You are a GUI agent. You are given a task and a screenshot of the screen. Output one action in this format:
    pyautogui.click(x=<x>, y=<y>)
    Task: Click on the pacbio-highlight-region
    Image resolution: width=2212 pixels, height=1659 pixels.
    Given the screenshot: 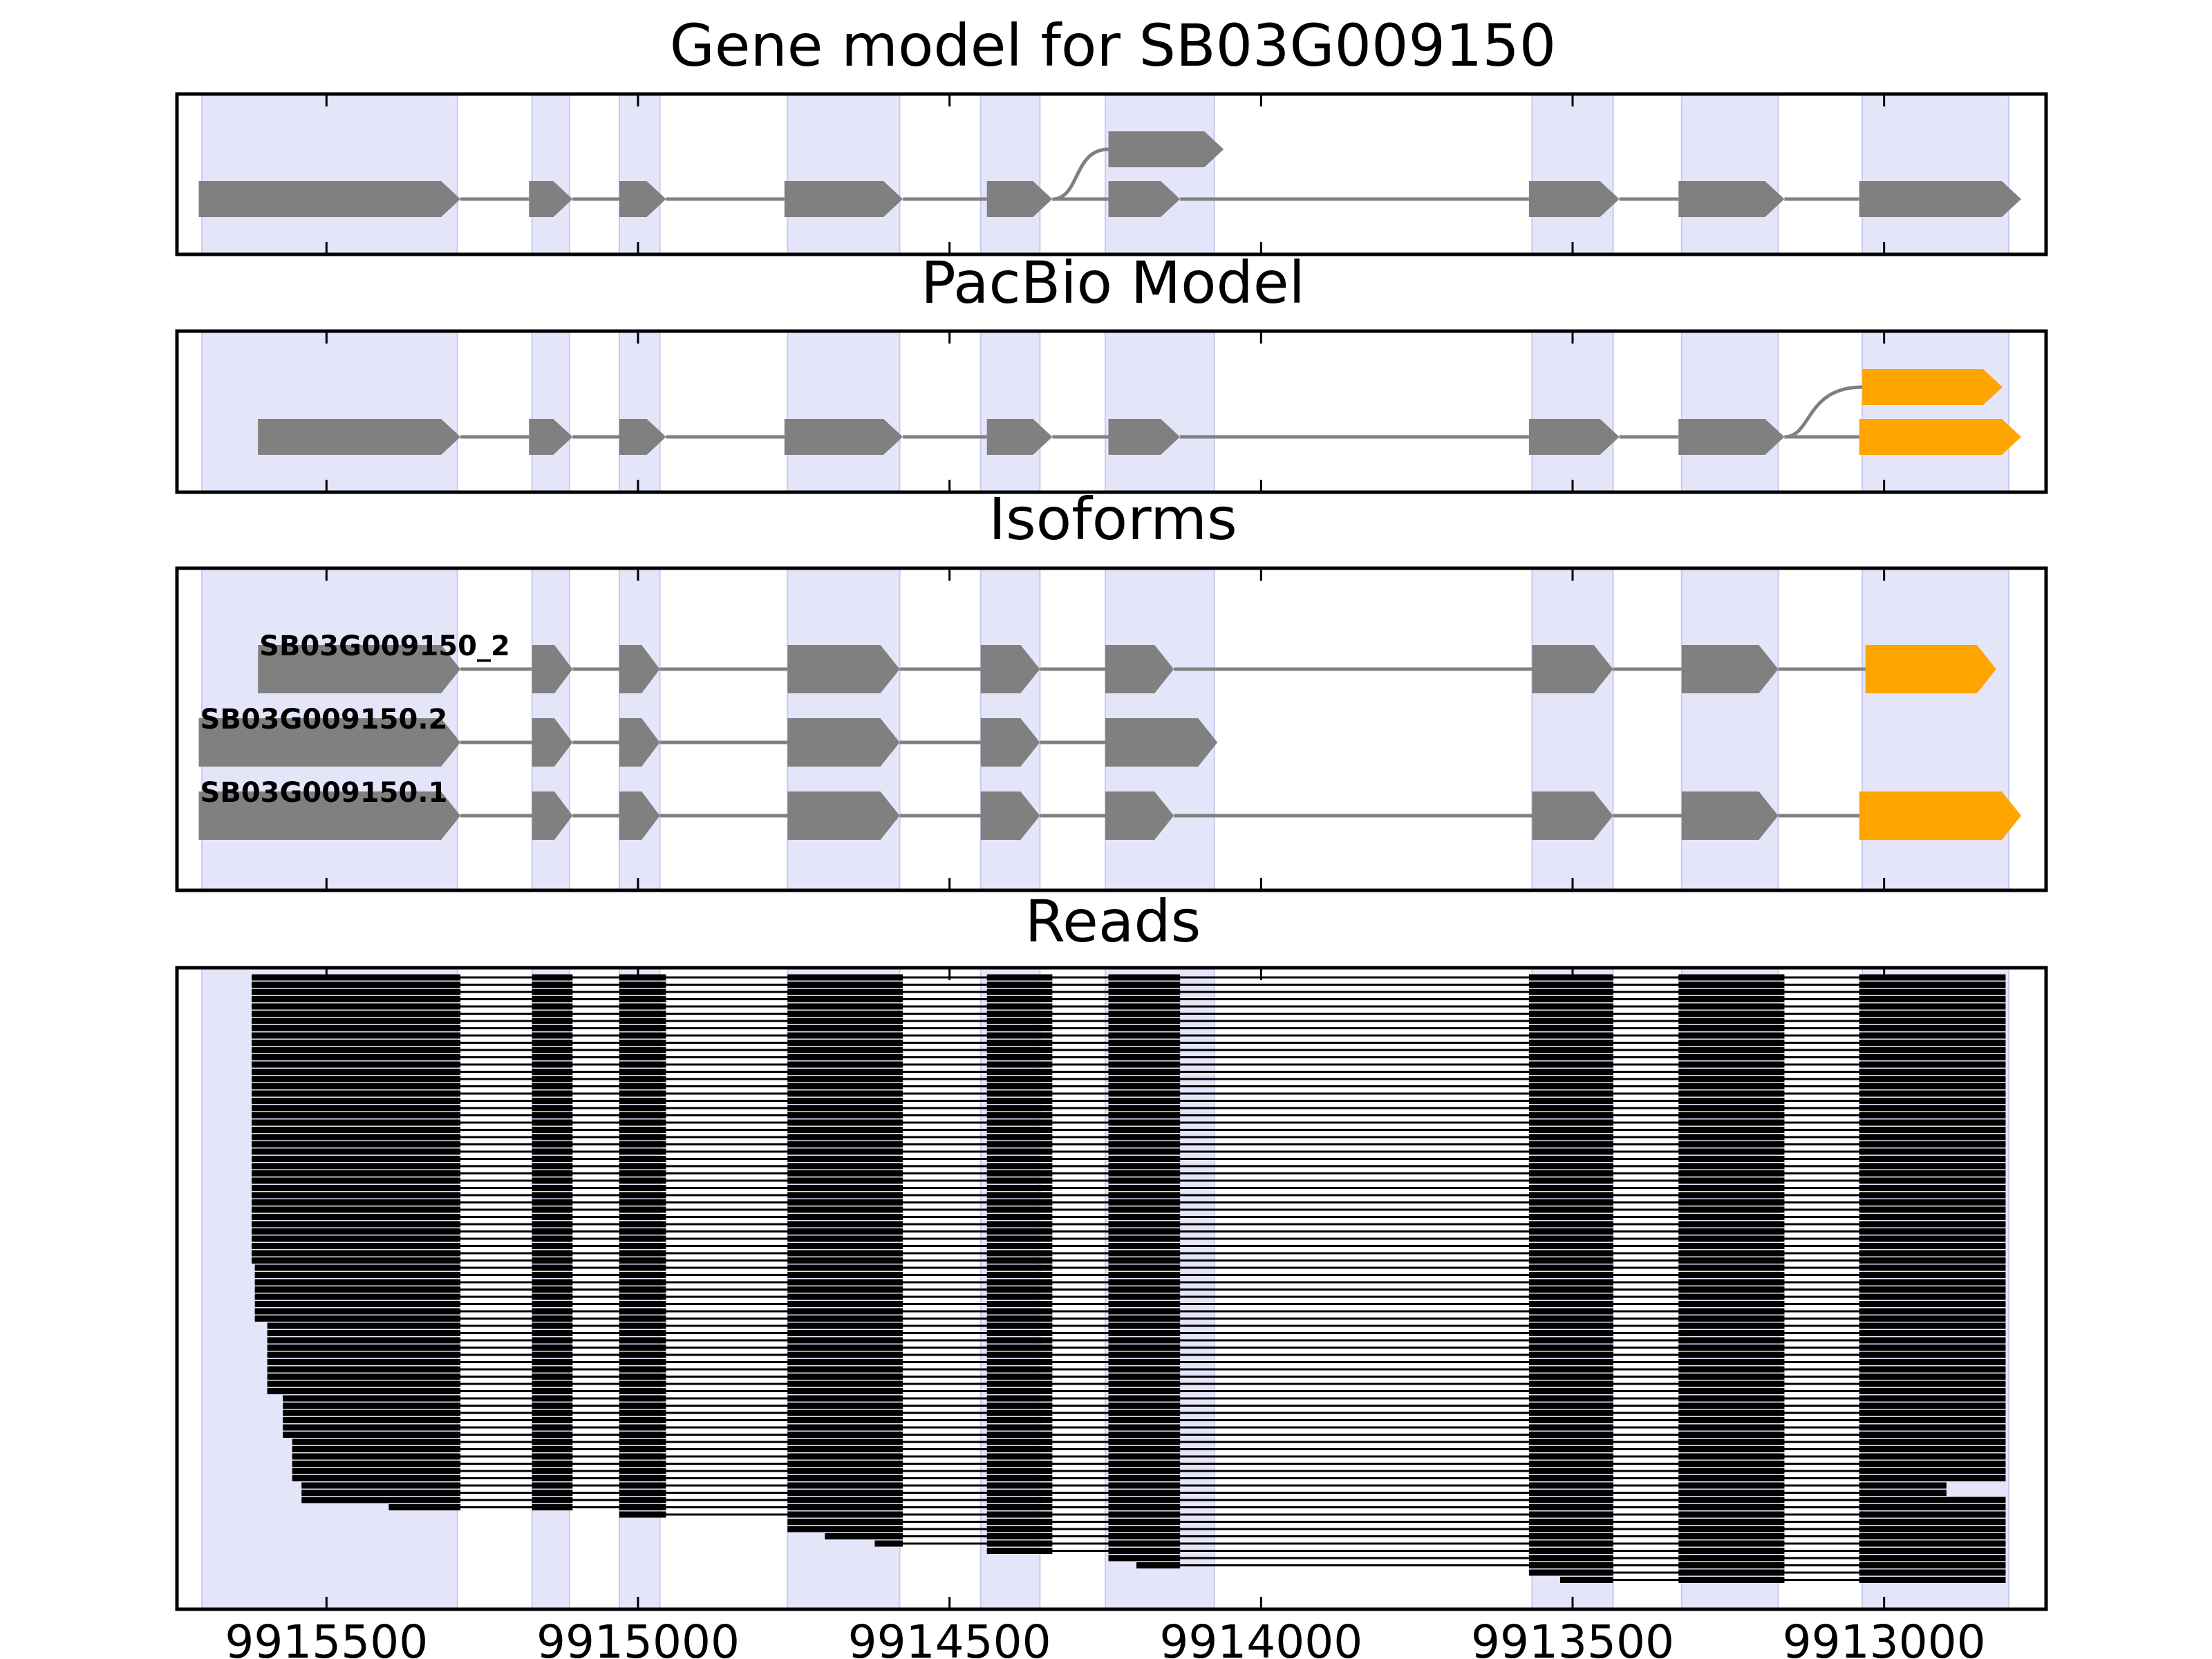 What is the action you would take?
    pyautogui.click(x=1159, y=412)
    